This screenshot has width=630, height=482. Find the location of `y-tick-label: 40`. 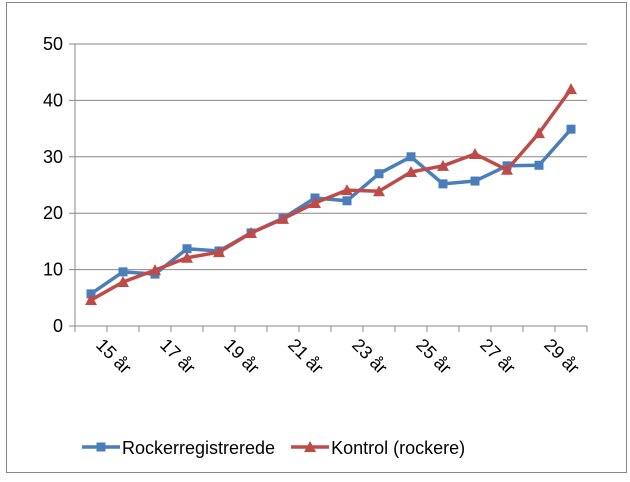

y-tick-label: 40 is located at coordinates (53, 100).